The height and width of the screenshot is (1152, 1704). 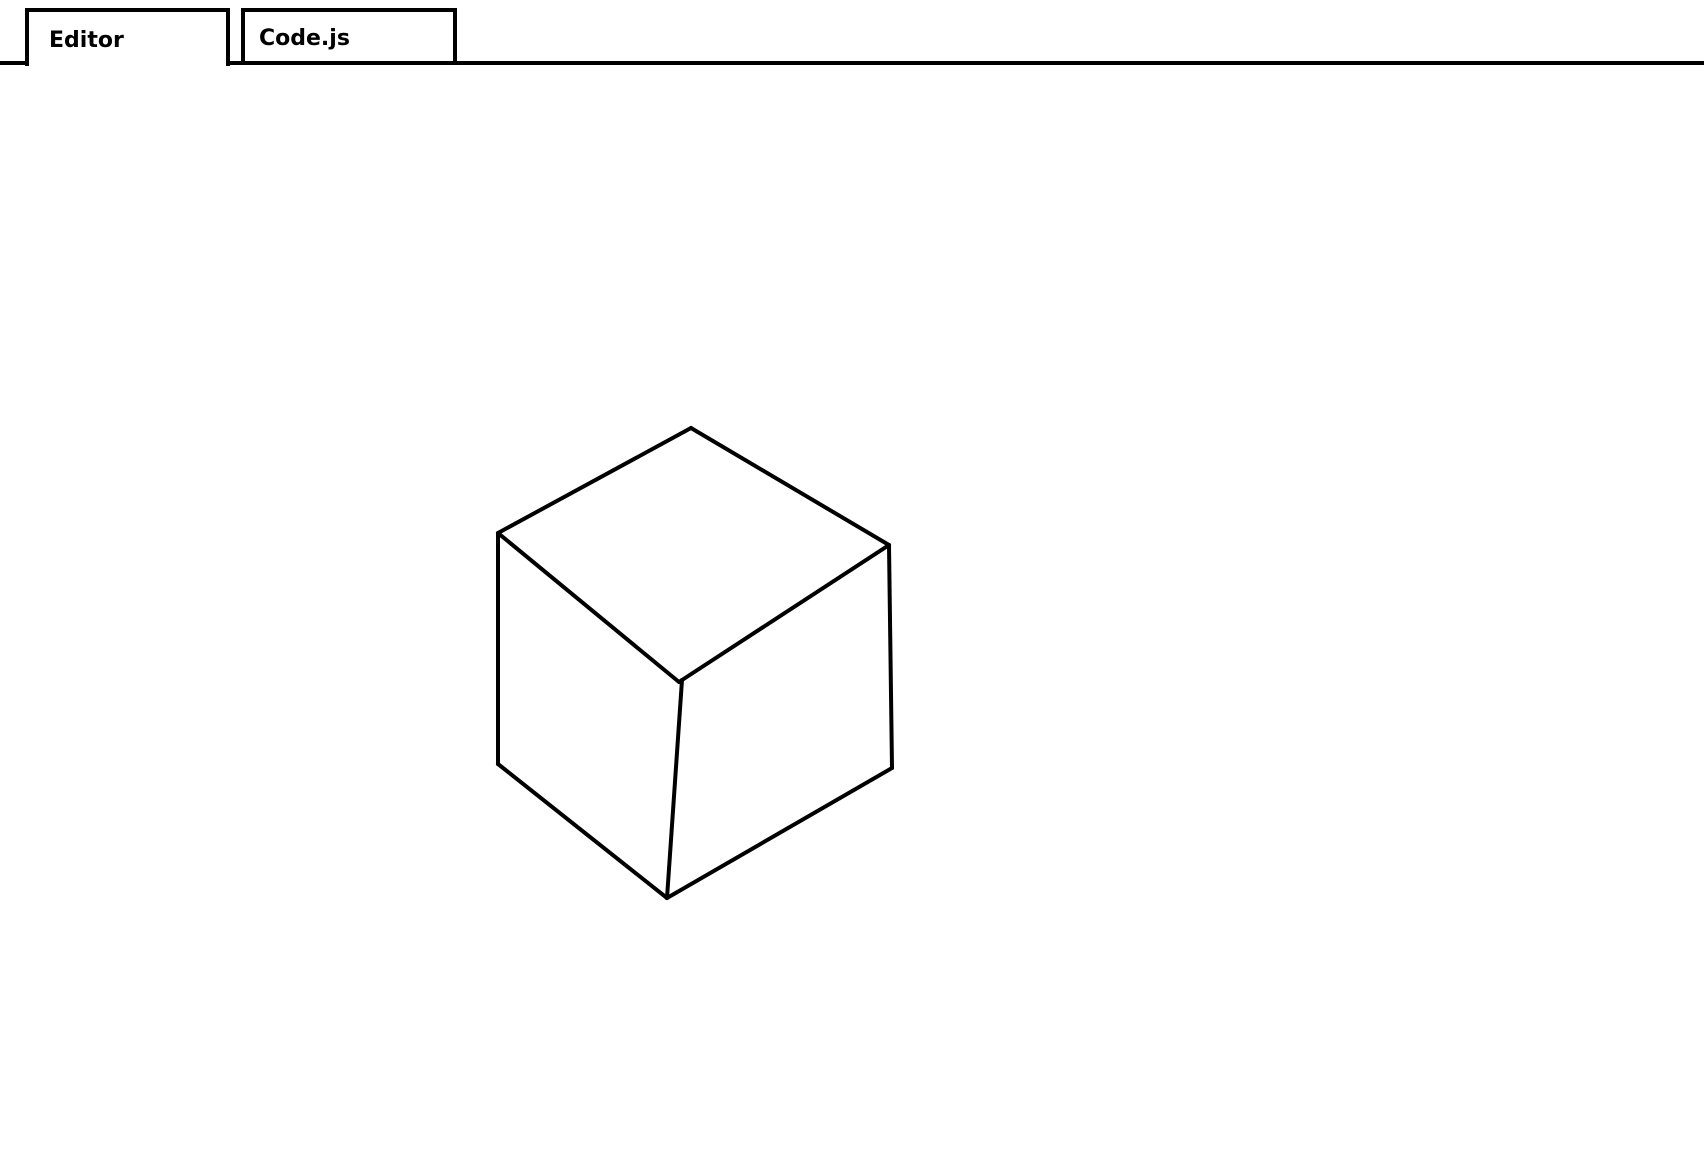 I want to click on cube-drawing, so click(x=695, y=663).